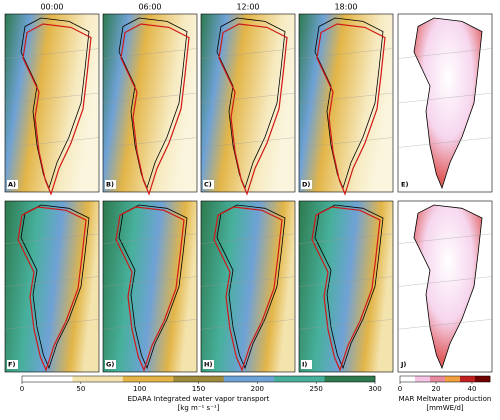  I want to click on column-header: 18:00, so click(345, 7).